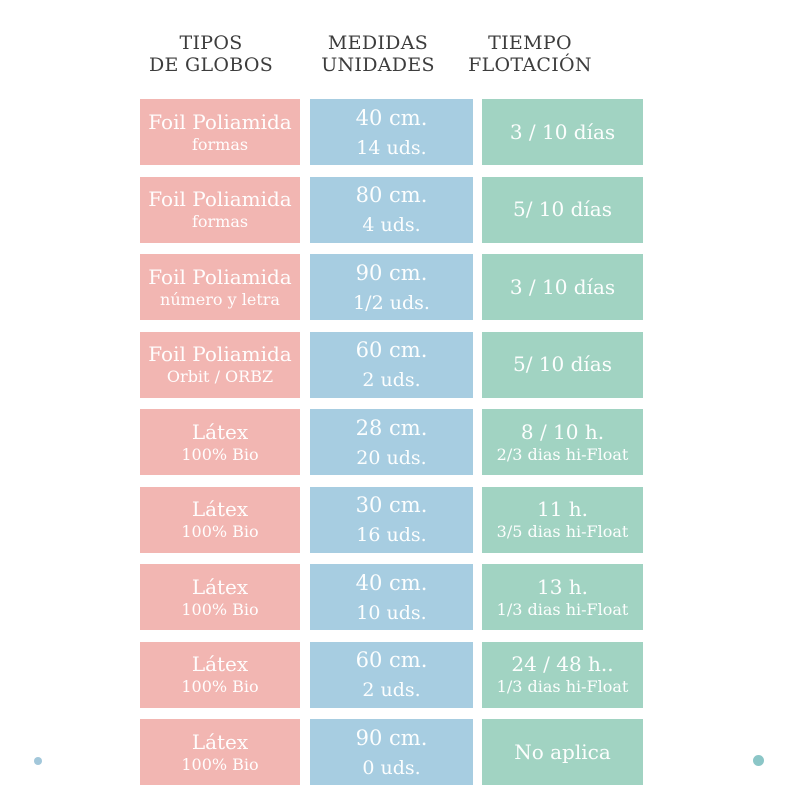 This screenshot has width=800, height=800. I want to click on medida-cell: 90 cm. 0 uds., so click(391, 752).